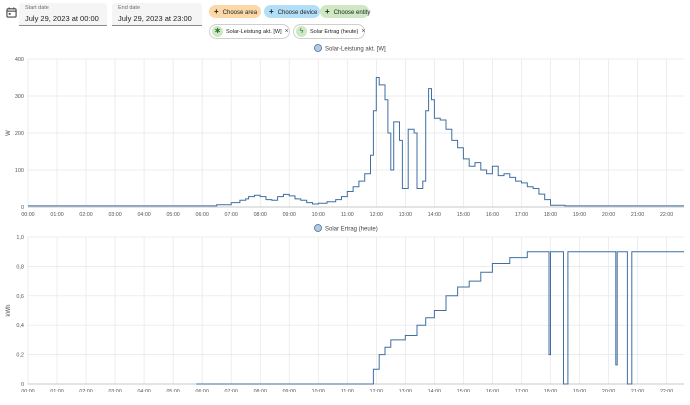 Image resolution: width=690 pixels, height=405 pixels. What do you see at coordinates (62, 18) in the screenshot?
I see `start-date-value: July 29, 2023 at 00:00` at bounding box center [62, 18].